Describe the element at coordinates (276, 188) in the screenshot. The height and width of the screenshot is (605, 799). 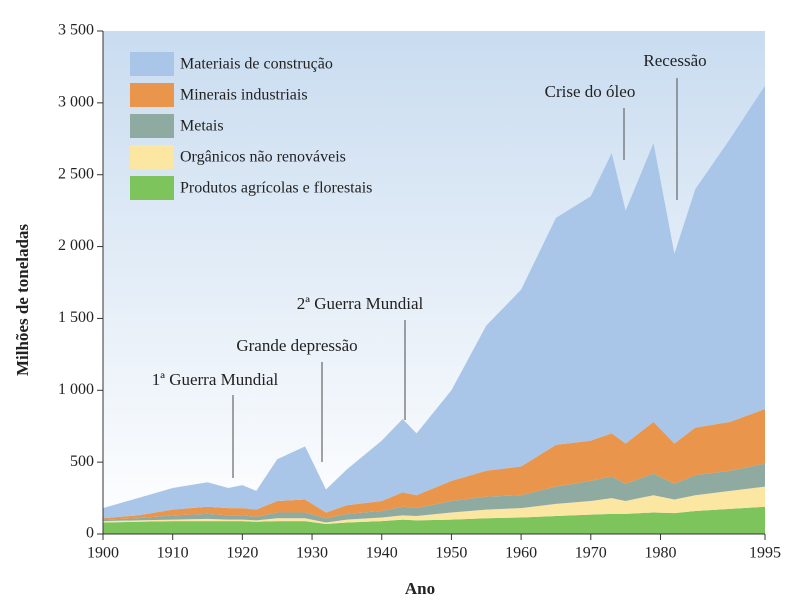
I see `legend-label: Produtos agrícolas e florestais` at that location.